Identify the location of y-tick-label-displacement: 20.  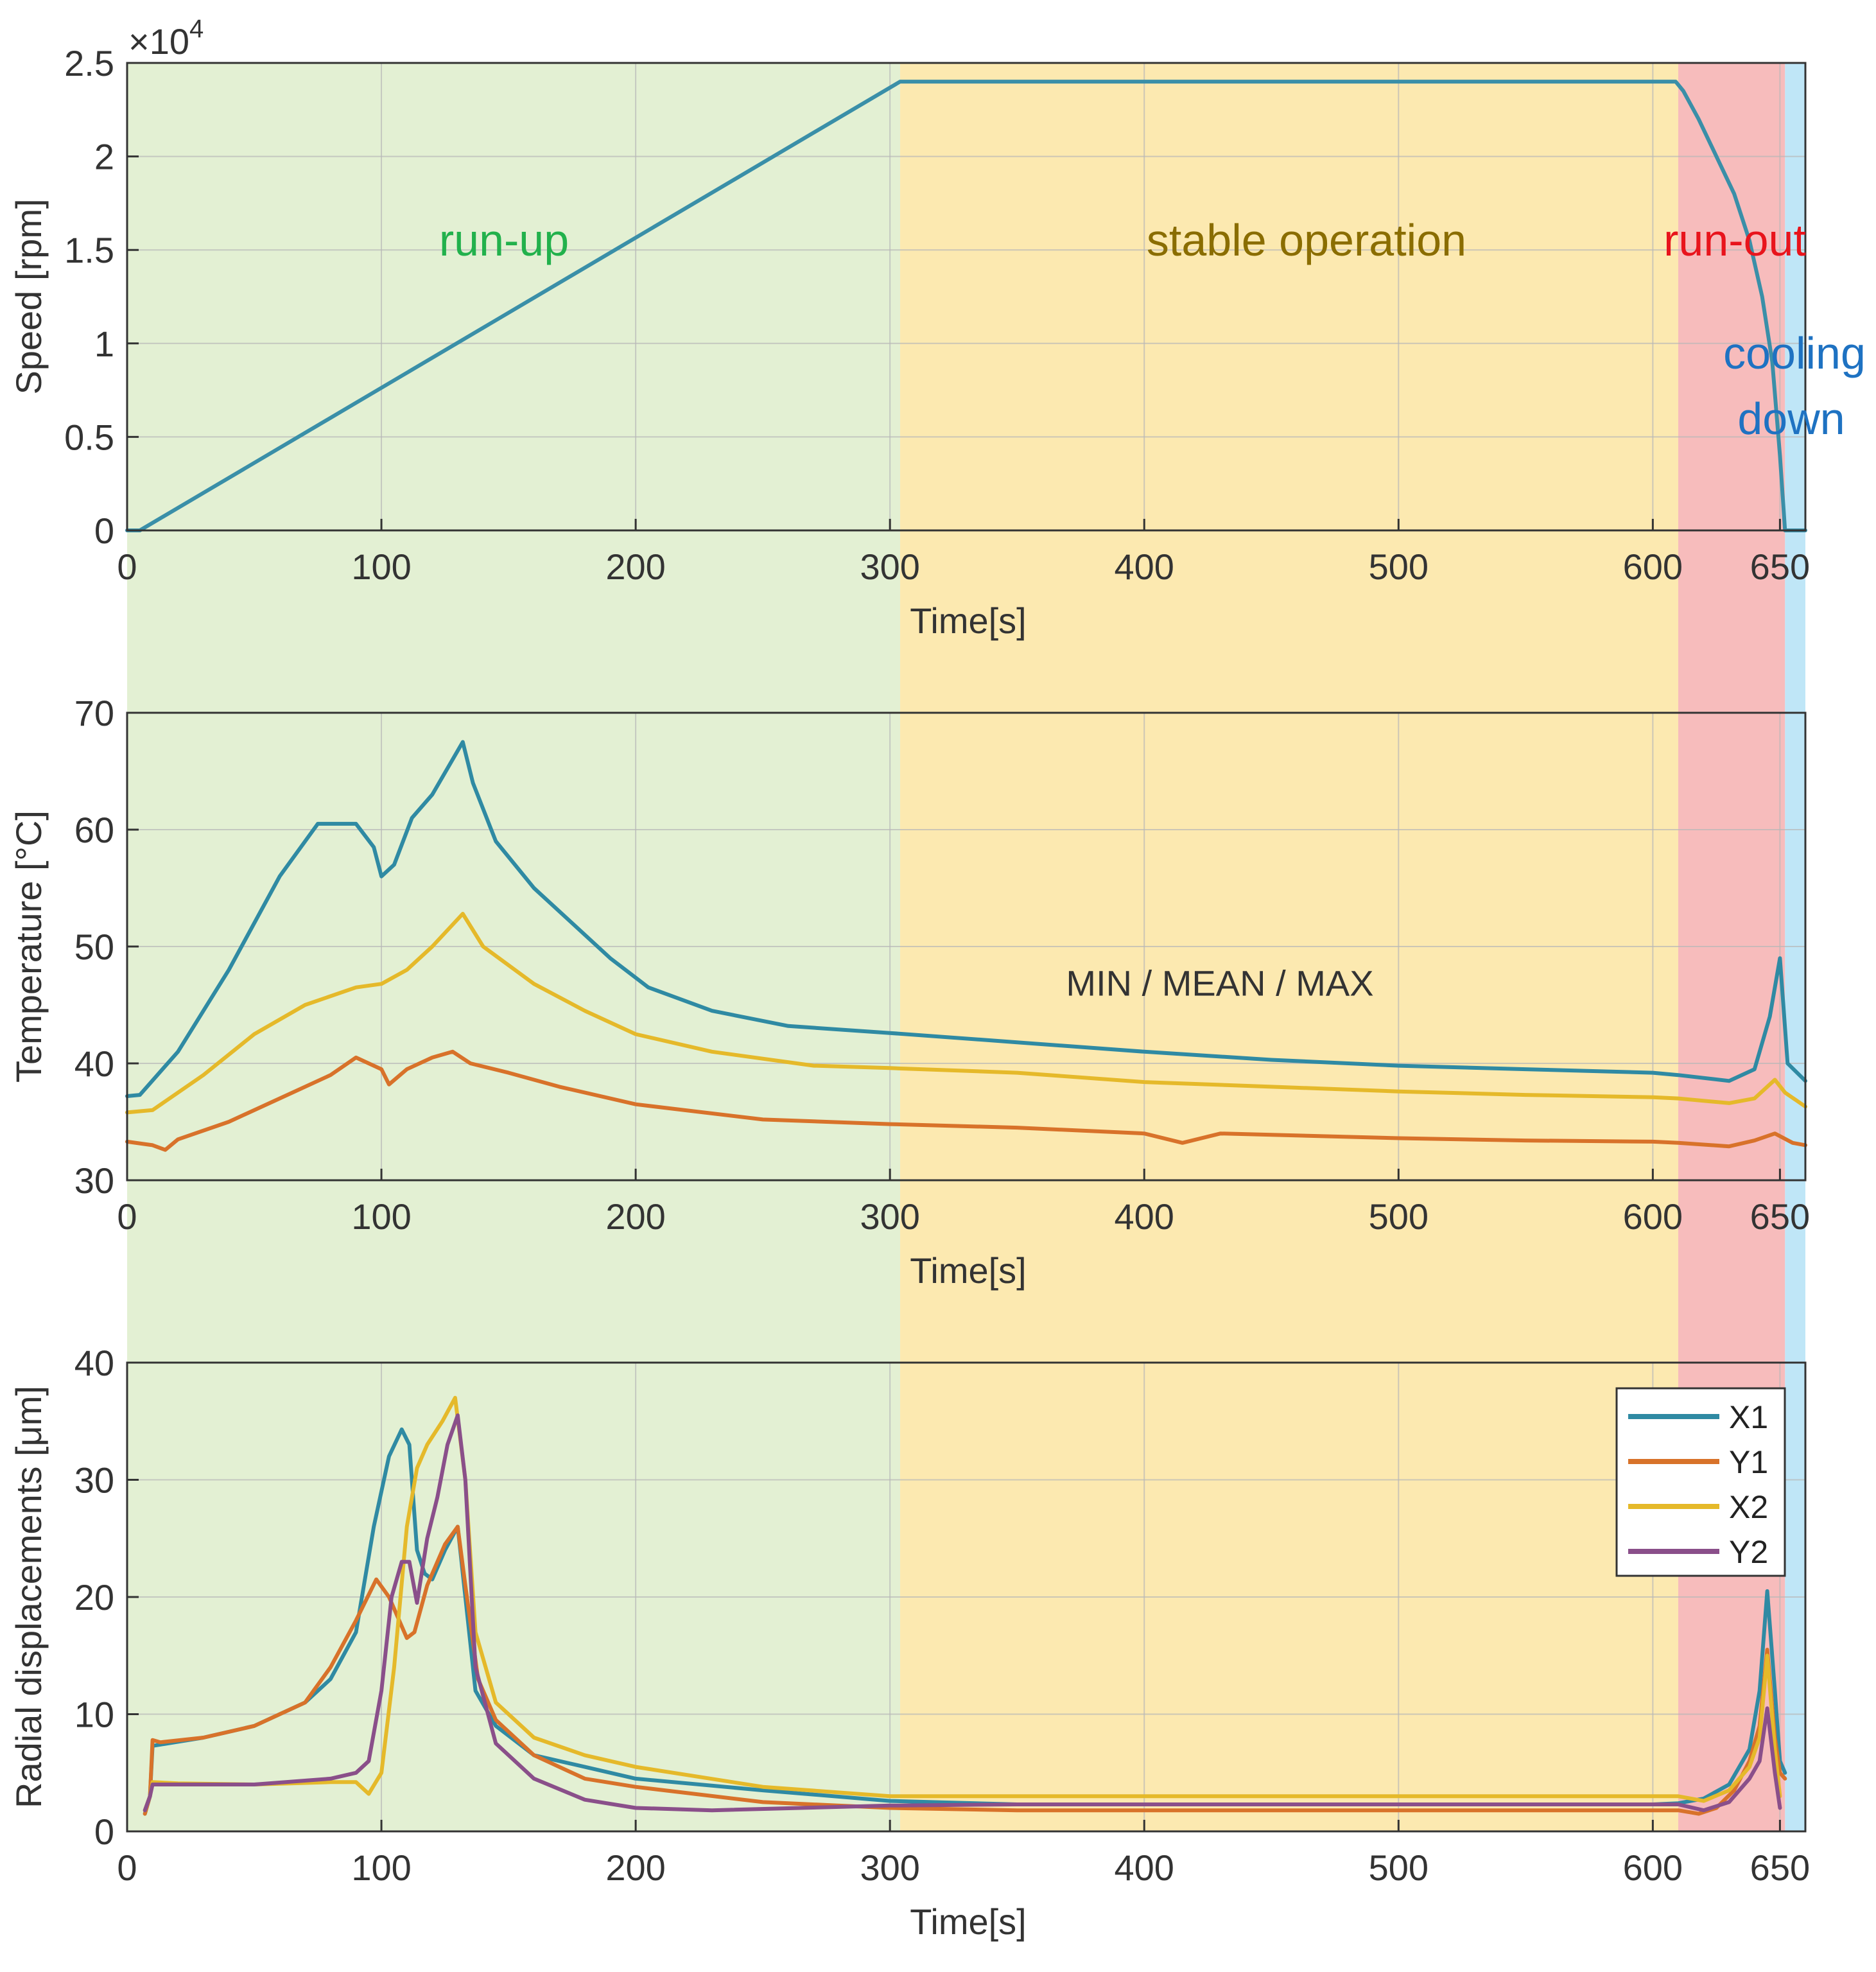
(94, 1597).